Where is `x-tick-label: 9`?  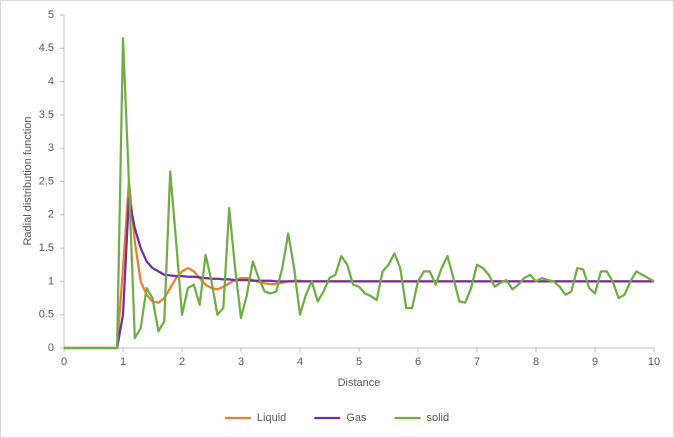
x-tick-label: 9 is located at coordinates (595, 362).